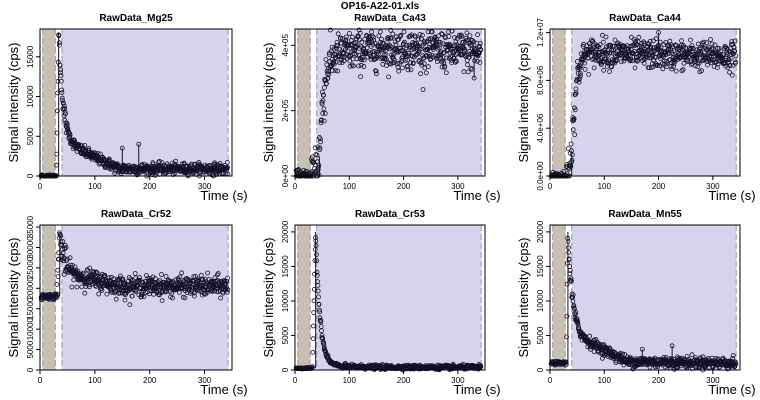 This screenshot has height=400, width=760. I want to click on panel-title: RawData_Ca43, so click(390, 18).